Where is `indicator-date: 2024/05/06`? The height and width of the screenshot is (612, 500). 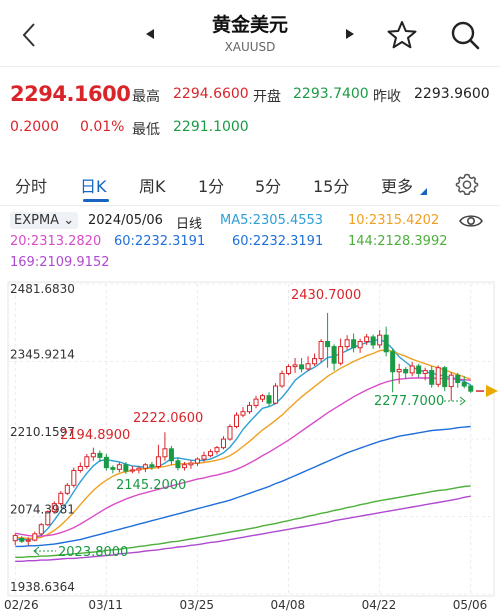
indicator-date: 2024/05/06 is located at coordinates (125, 220).